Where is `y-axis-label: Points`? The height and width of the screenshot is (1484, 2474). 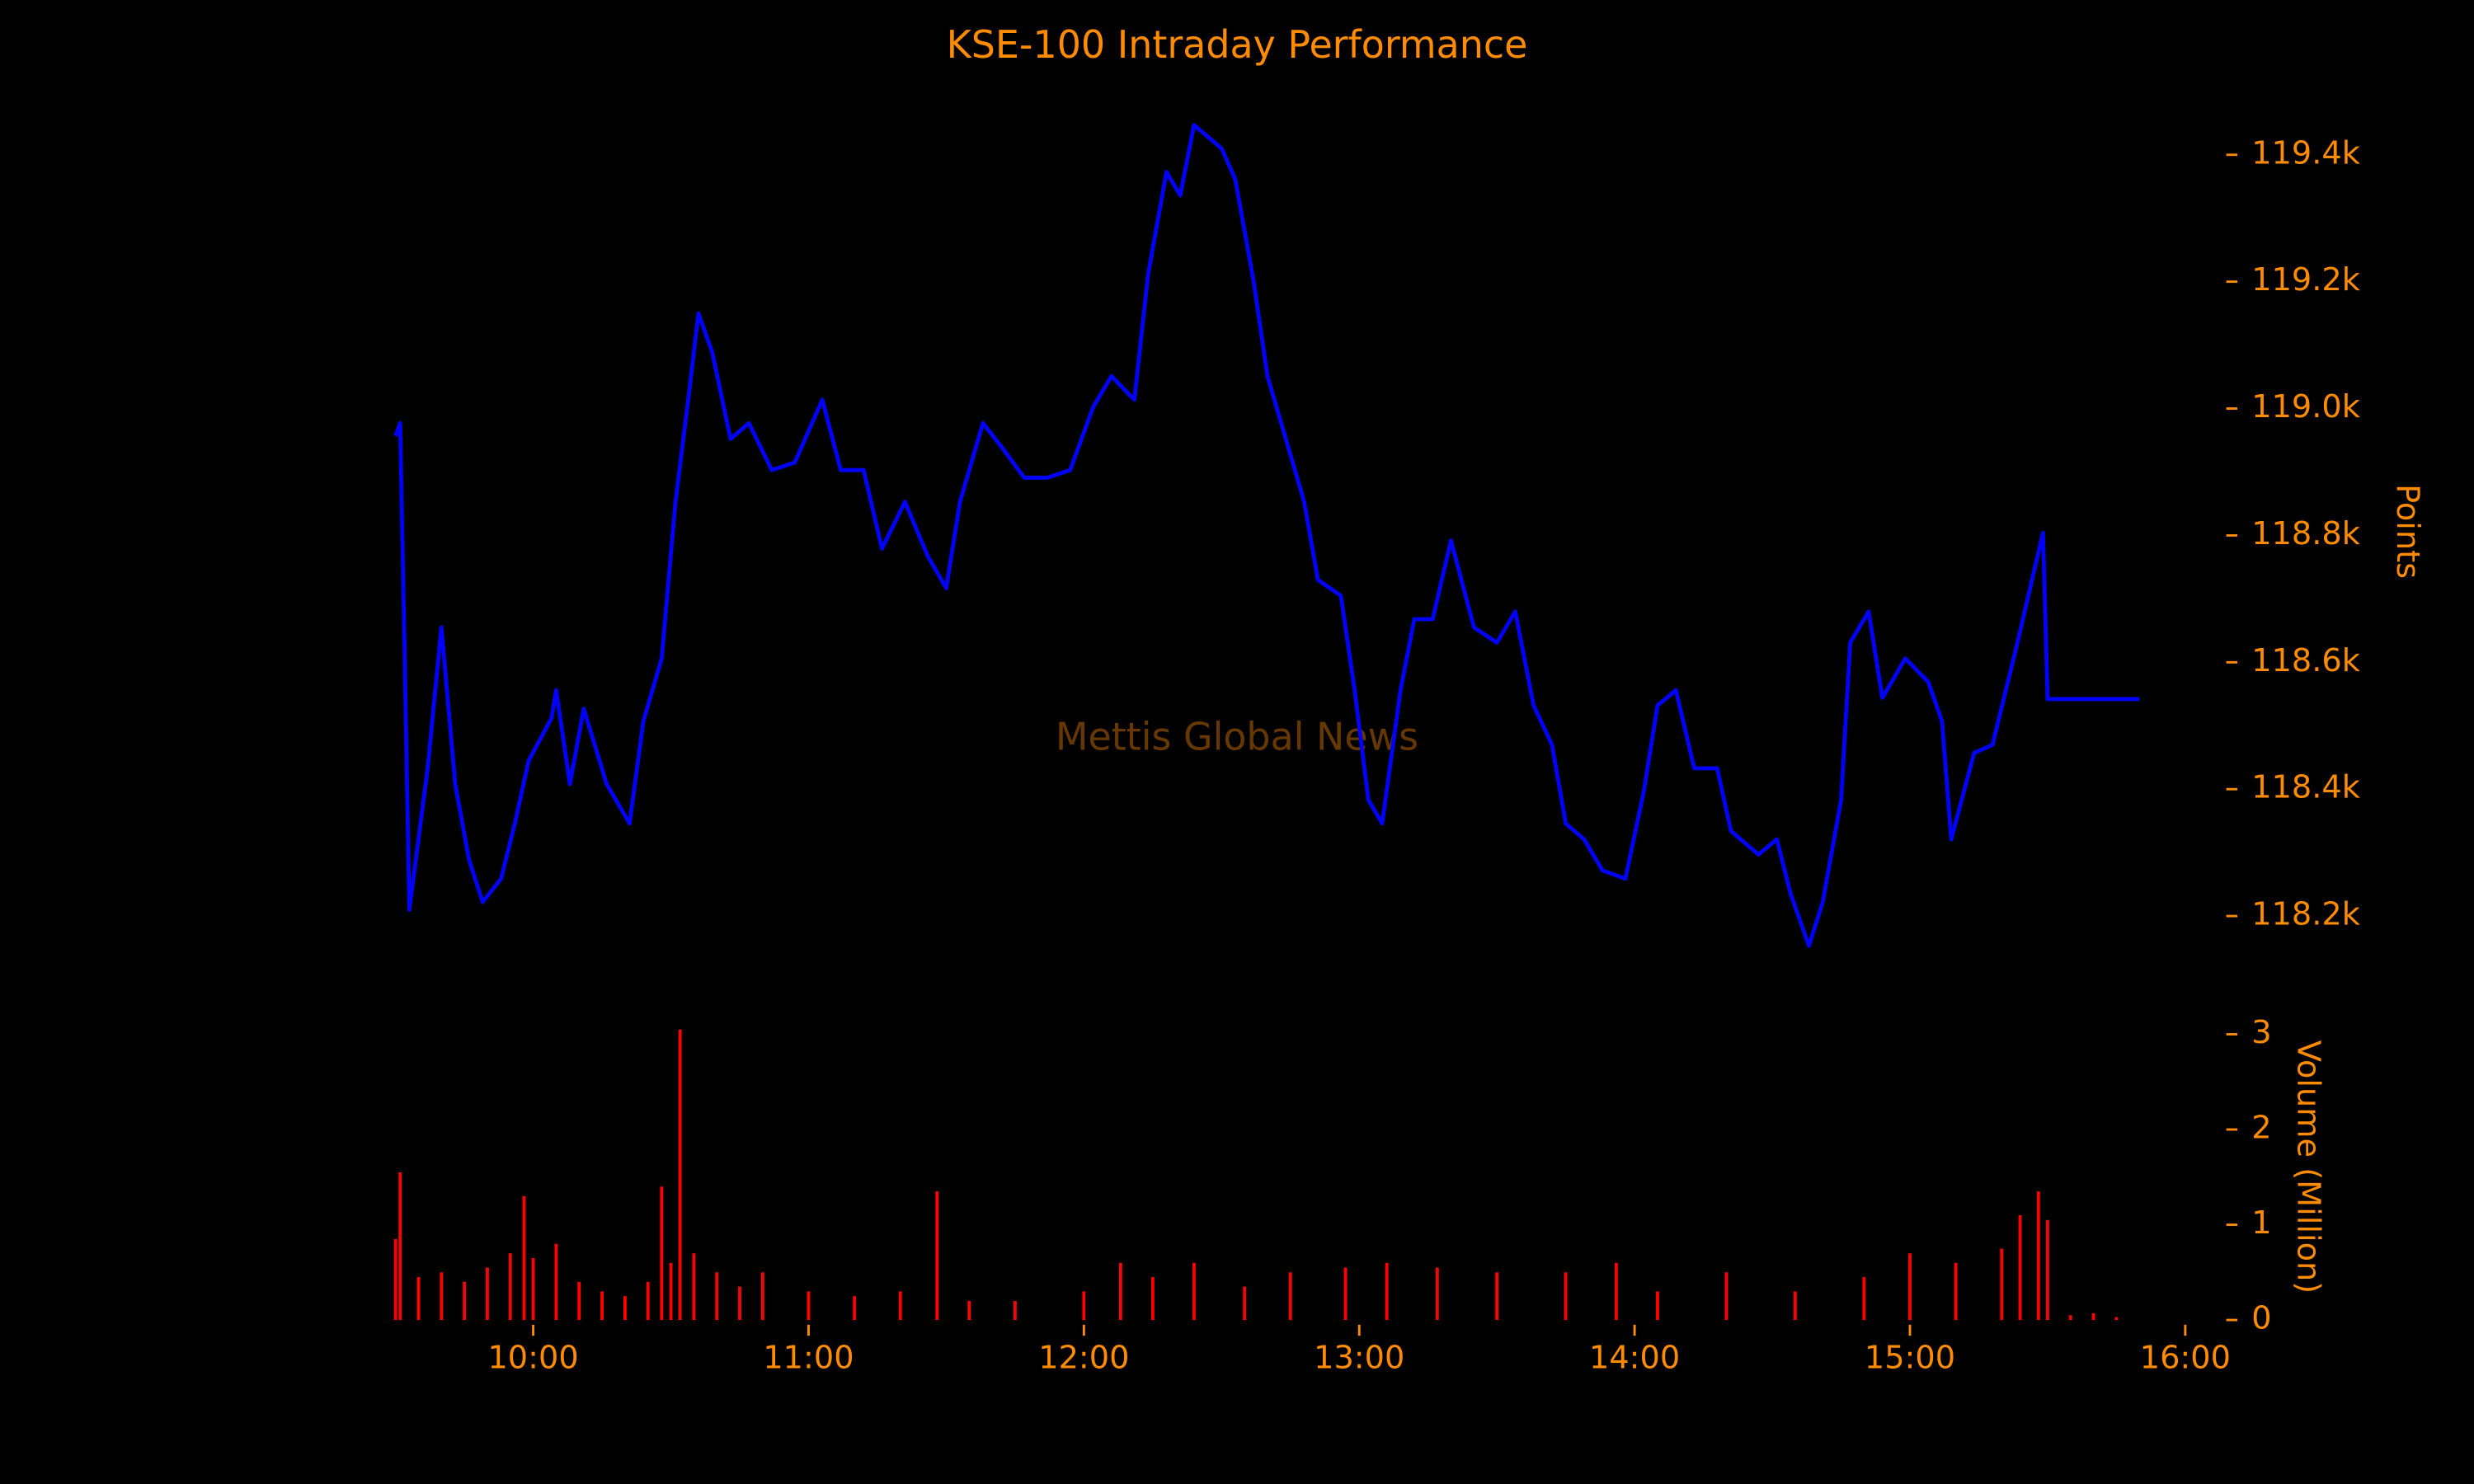
y-axis-label: Points is located at coordinates (2407, 531).